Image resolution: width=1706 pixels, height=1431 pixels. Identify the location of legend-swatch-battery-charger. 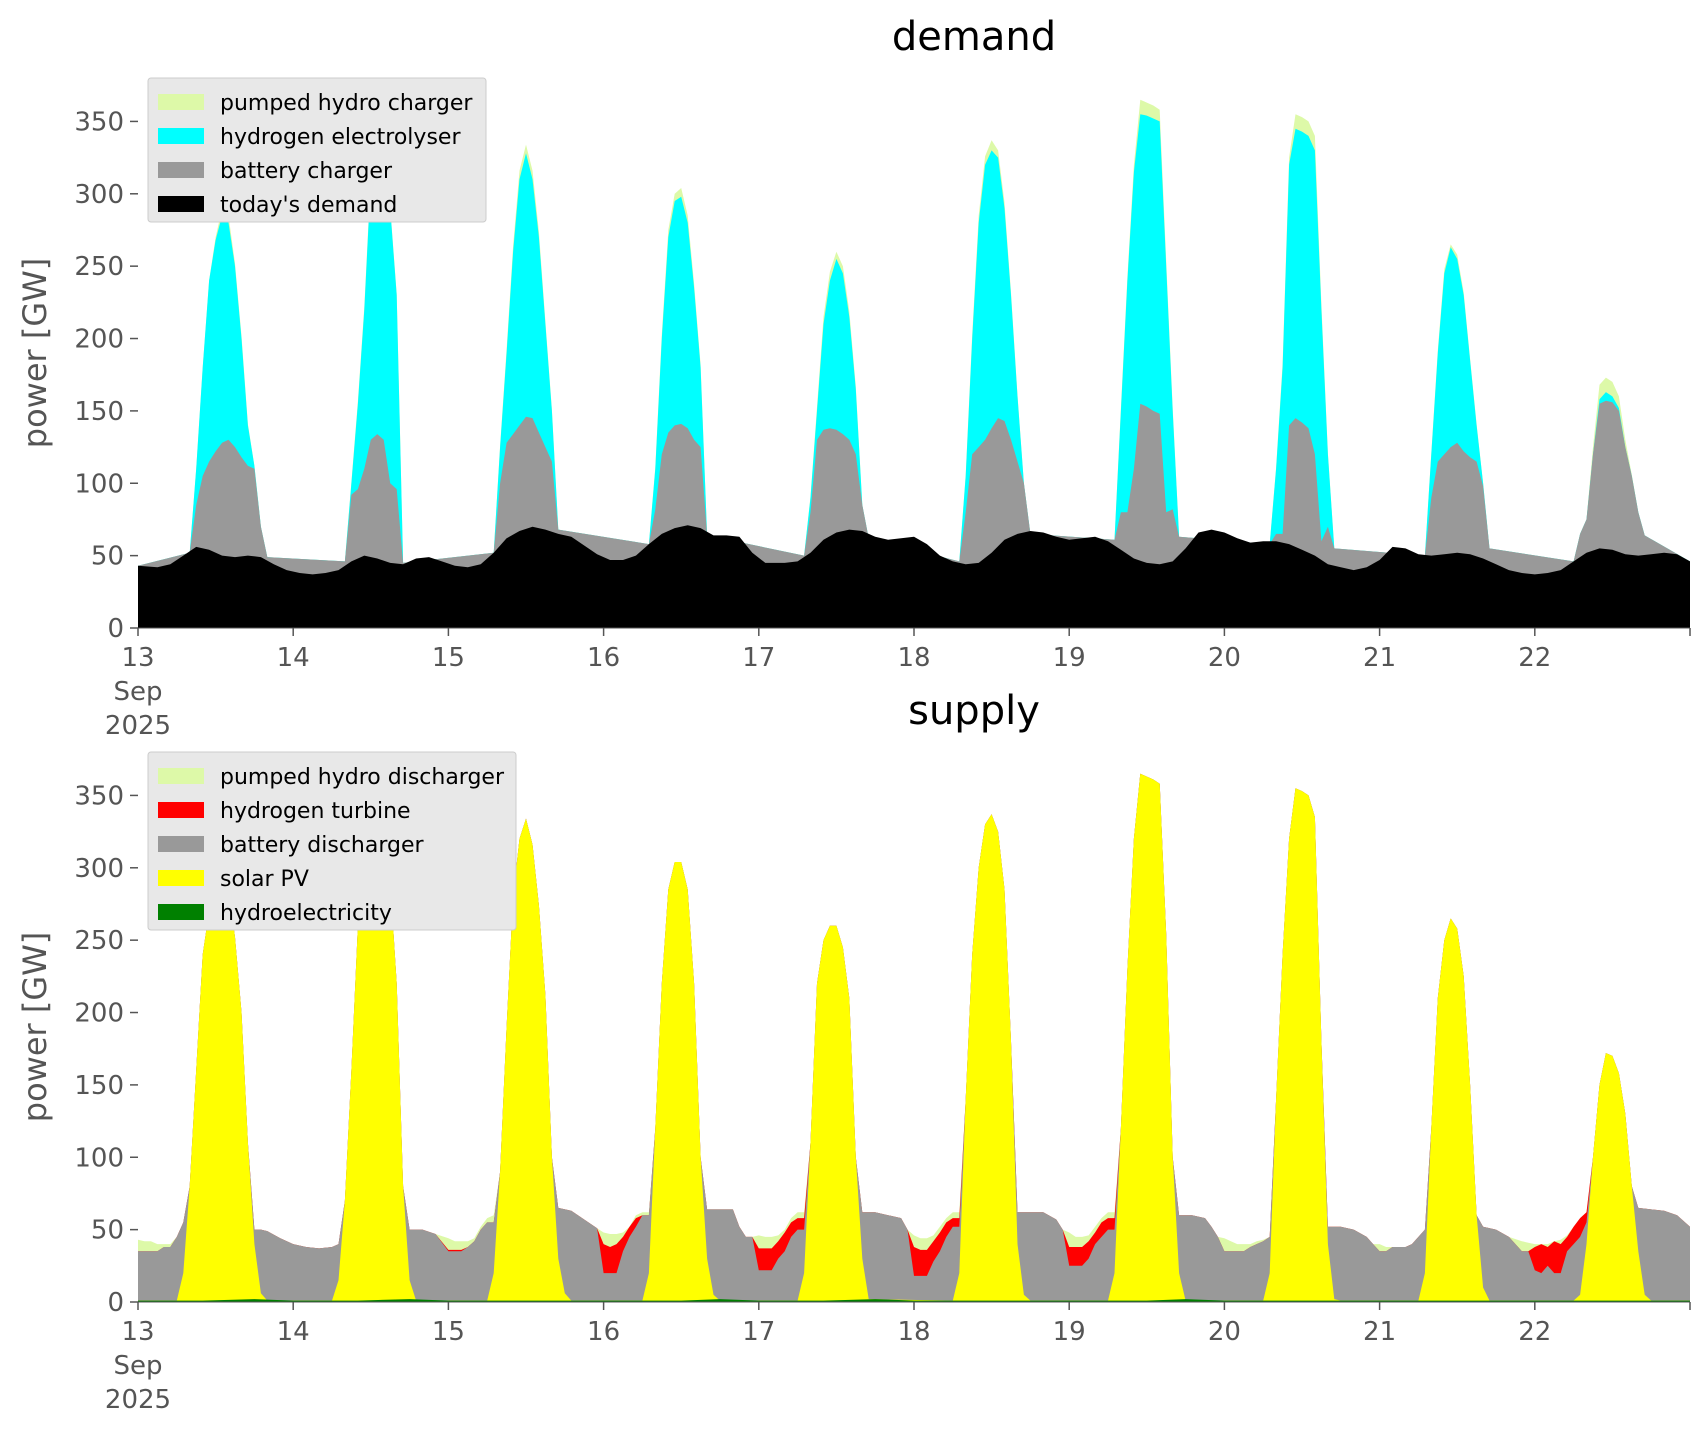
(181, 170).